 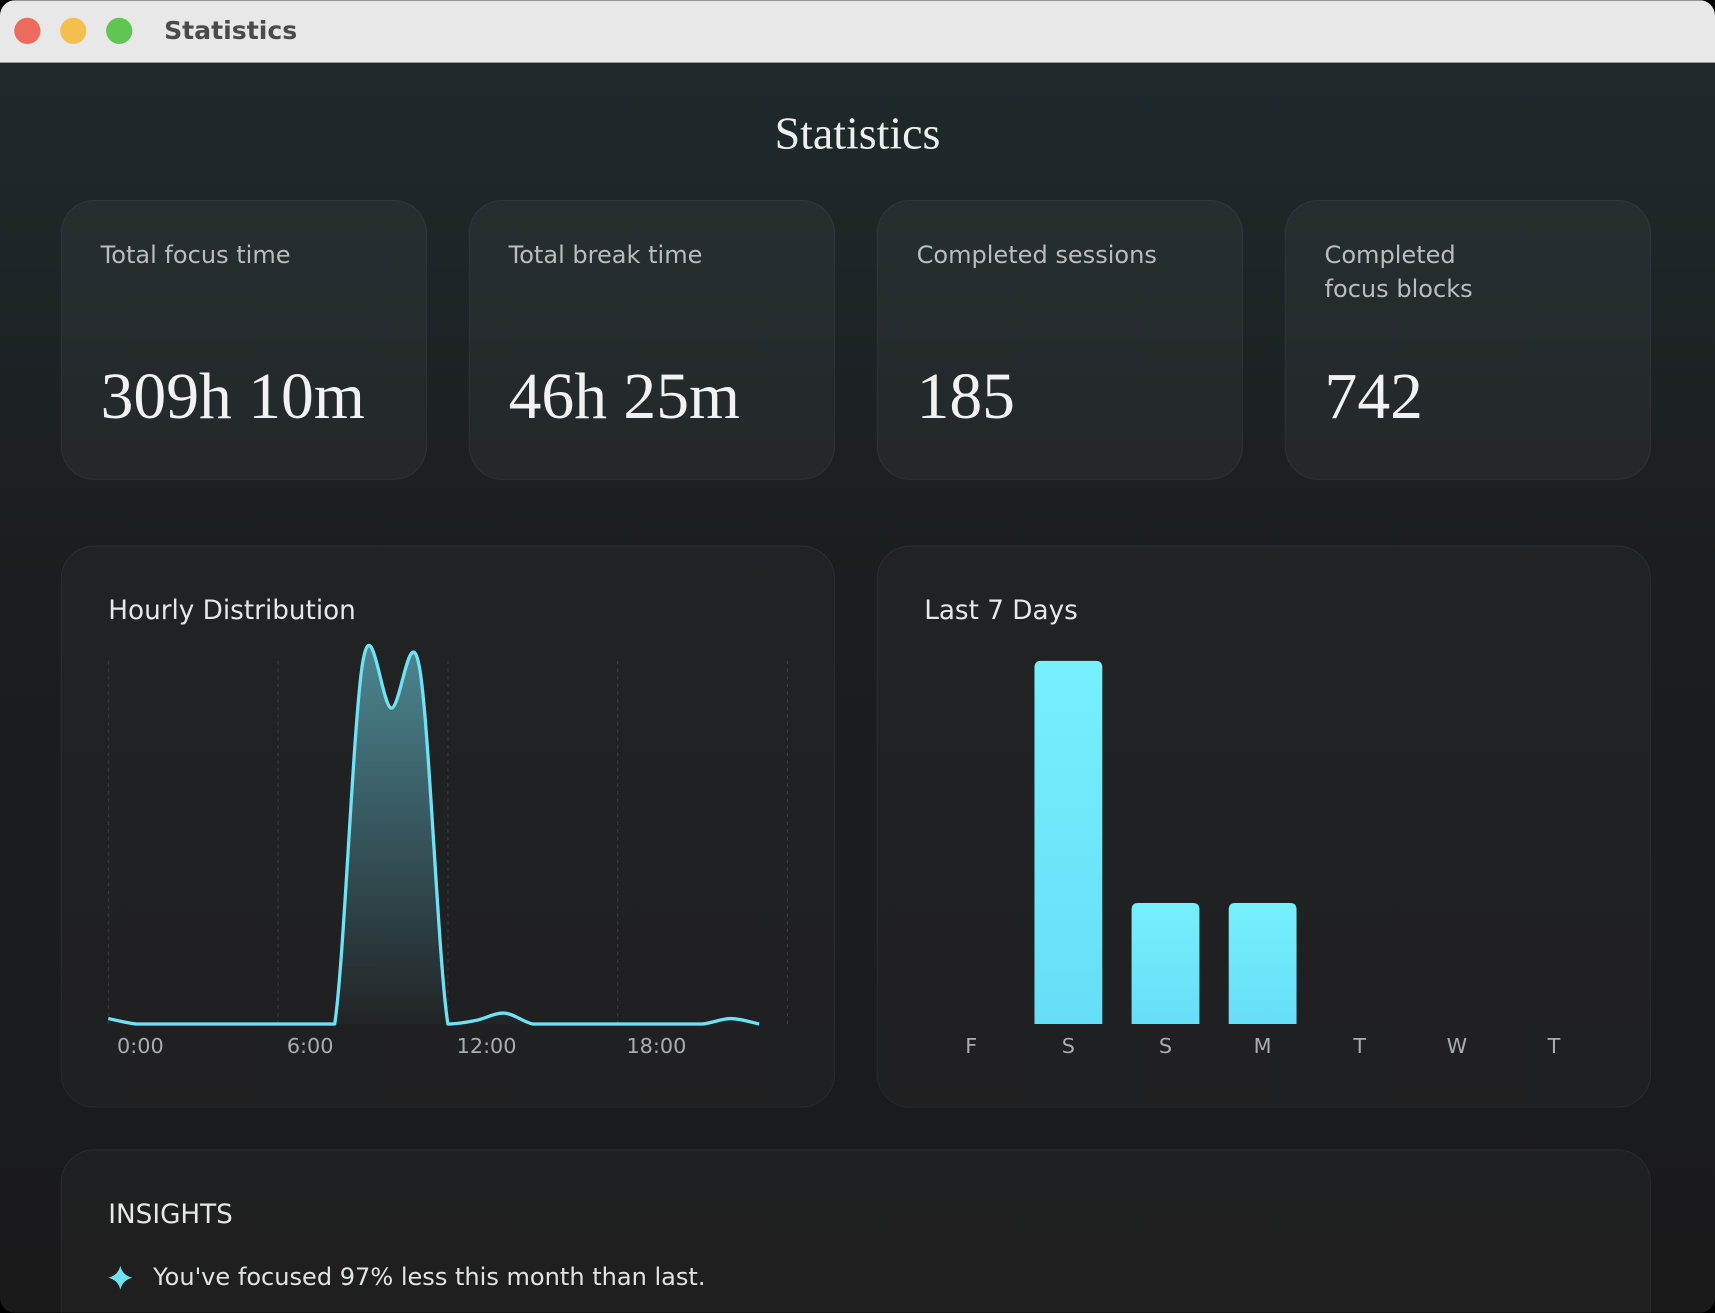 What do you see at coordinates (487, 1046) in the screenshot?
I see `x-tick-label: 12:00` at bounding box center [487, 1046].